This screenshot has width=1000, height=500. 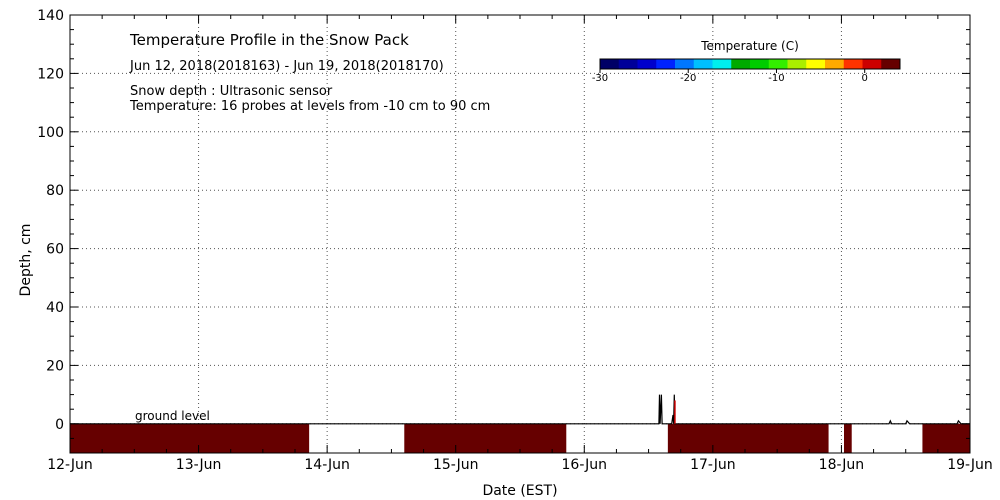 I want to click on snow-depth-line, so click(x=520, y=409).